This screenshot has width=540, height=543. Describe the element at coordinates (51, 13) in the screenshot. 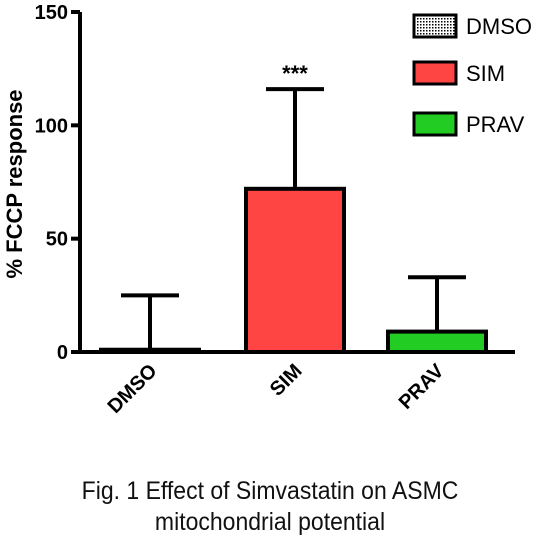

I see `y-tick-label: 150` at that location.